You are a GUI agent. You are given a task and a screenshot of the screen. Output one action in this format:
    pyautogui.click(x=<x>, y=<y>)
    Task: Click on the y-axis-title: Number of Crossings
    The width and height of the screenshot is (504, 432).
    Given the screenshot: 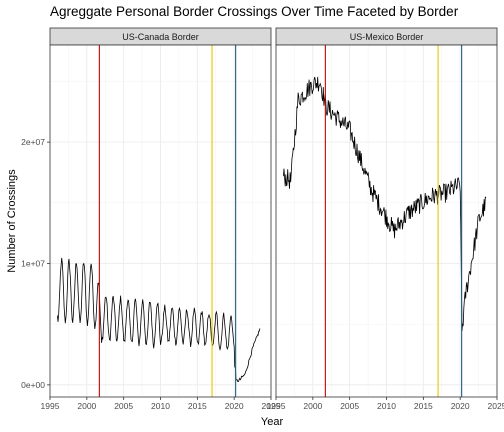 What is the action you would take?
    pyautogui.click(x=12, y=221)
    